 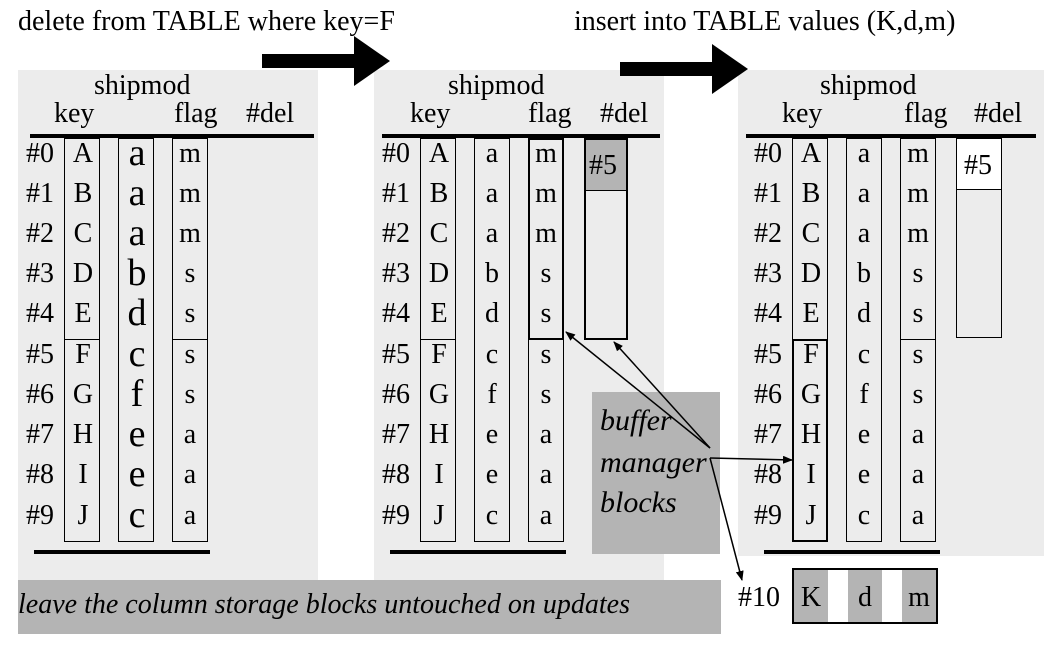 What do you see at coordinates (40, 313) in the screenshot?
I see `row-label: #4` at bounding box center [40, 313].